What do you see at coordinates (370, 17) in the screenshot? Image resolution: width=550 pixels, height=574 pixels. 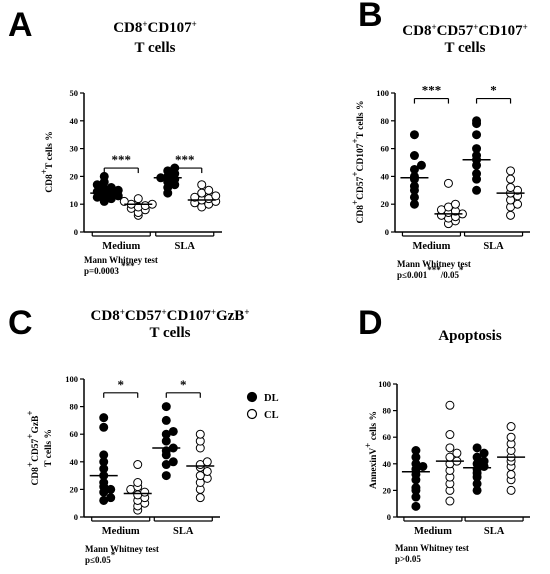 I see `panel-letter: B` at bounding box center [370, 17].